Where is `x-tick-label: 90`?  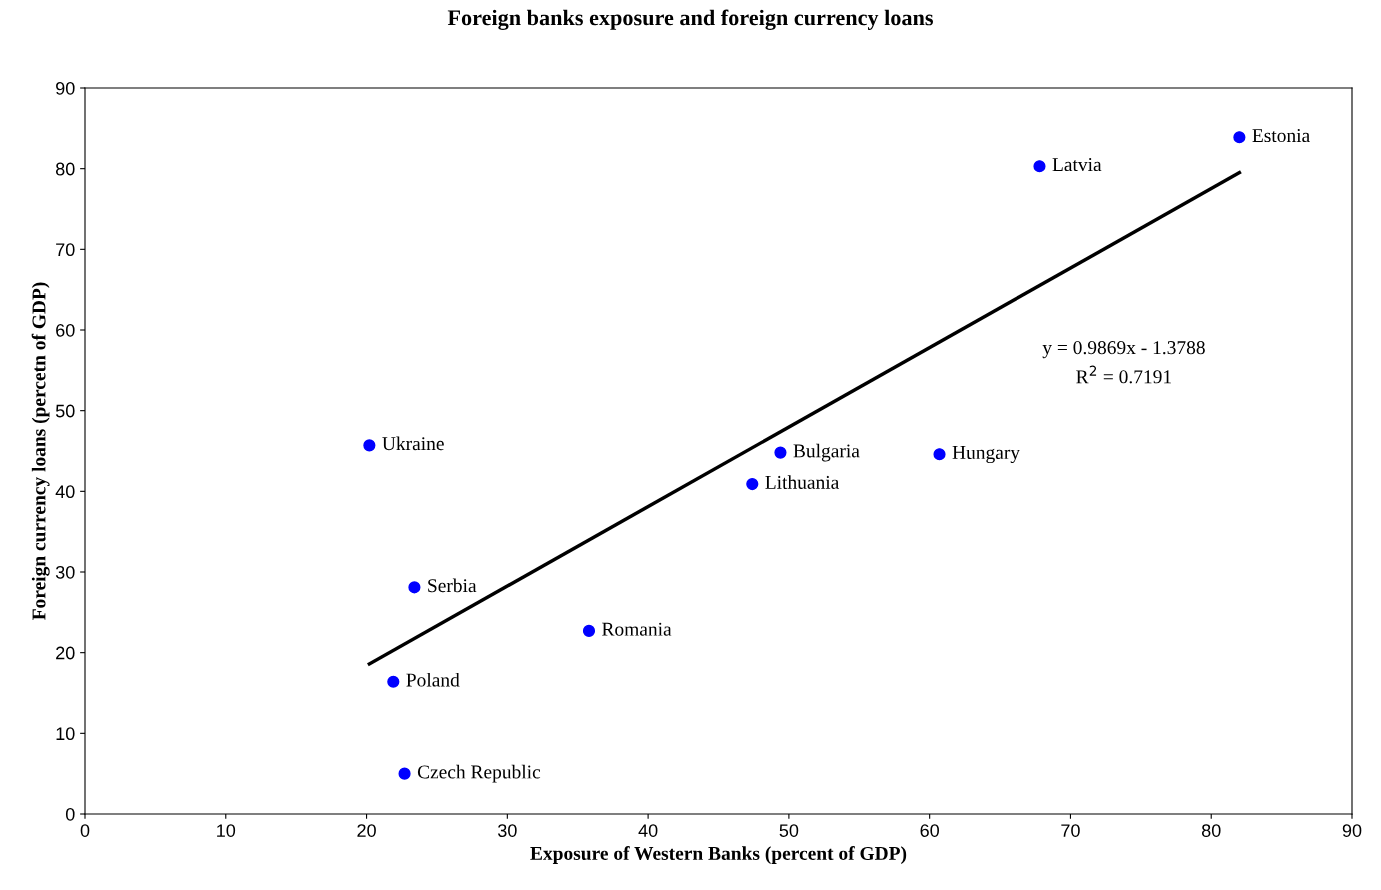 x-tick-label: 90 is located at coordinates (1352, 830).